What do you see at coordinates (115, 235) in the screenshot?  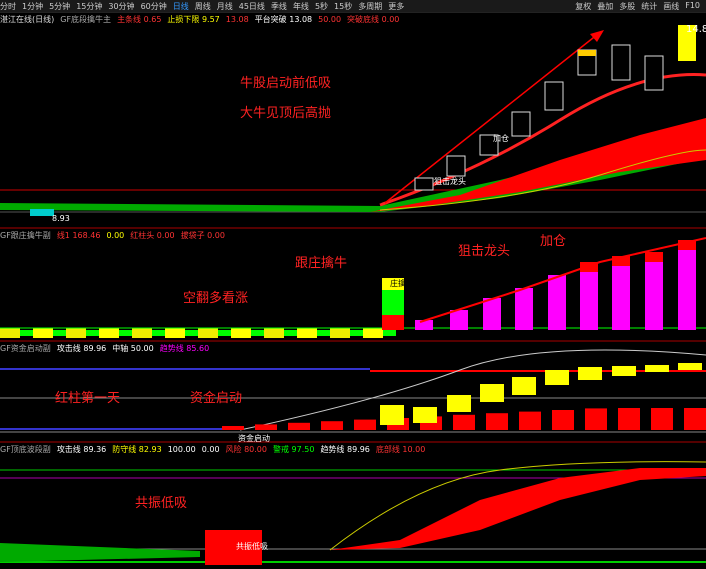 I see `panel-header: GF跟庄擒牛副 线1 168.46 0.00 红柱头 0.00 拔袋子 0.00` at bounding box center [115, 235].